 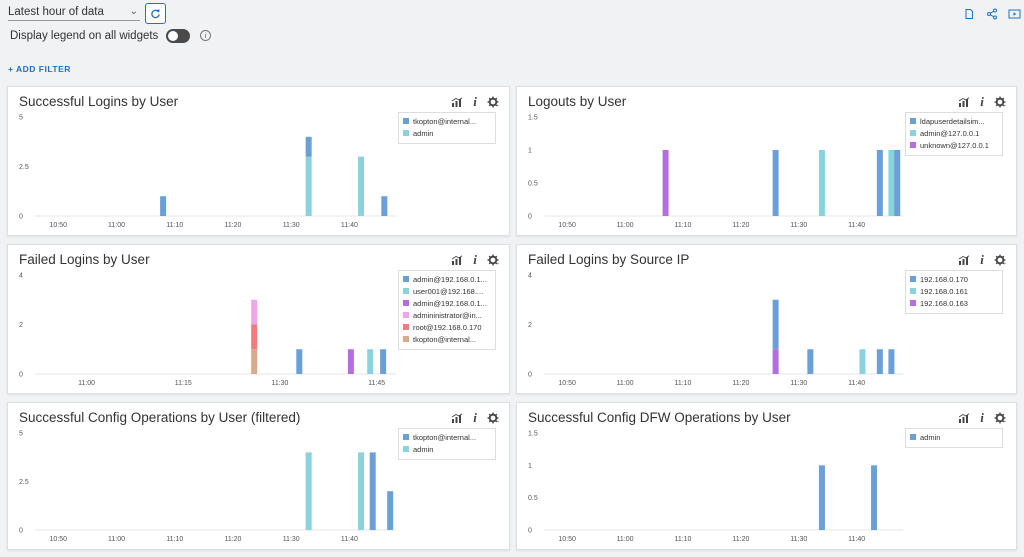 I want to click on add-filter-button: + ADD FILTER, so click(x=39, y=69).